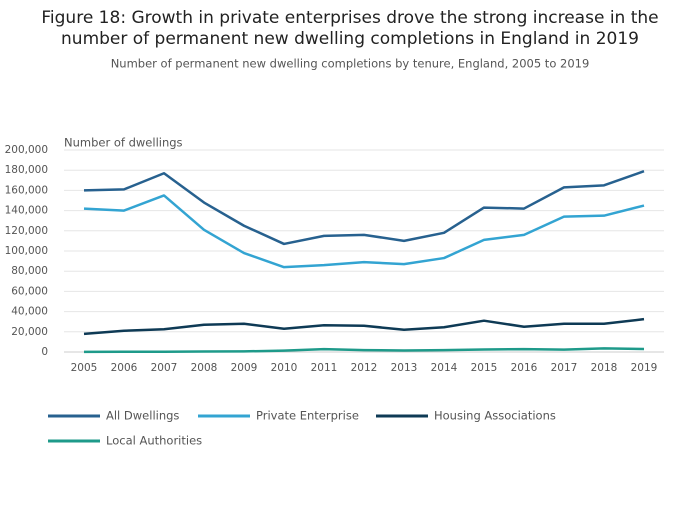 Image resolution: width=700 pixels, height=506 pixels. Describe the element at coordinates (644, 368) in the screenshot. I see `x-tick-label: 2019` at that location.